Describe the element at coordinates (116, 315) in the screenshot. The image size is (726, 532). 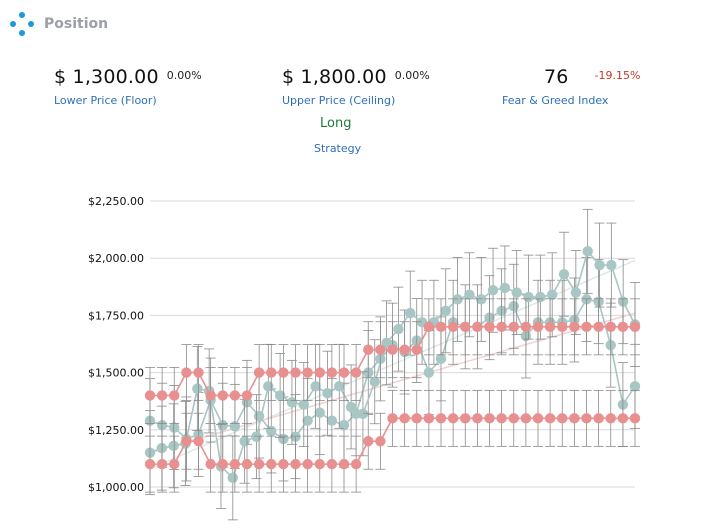
I see `y-tick-label: $1,750.00` at that location.